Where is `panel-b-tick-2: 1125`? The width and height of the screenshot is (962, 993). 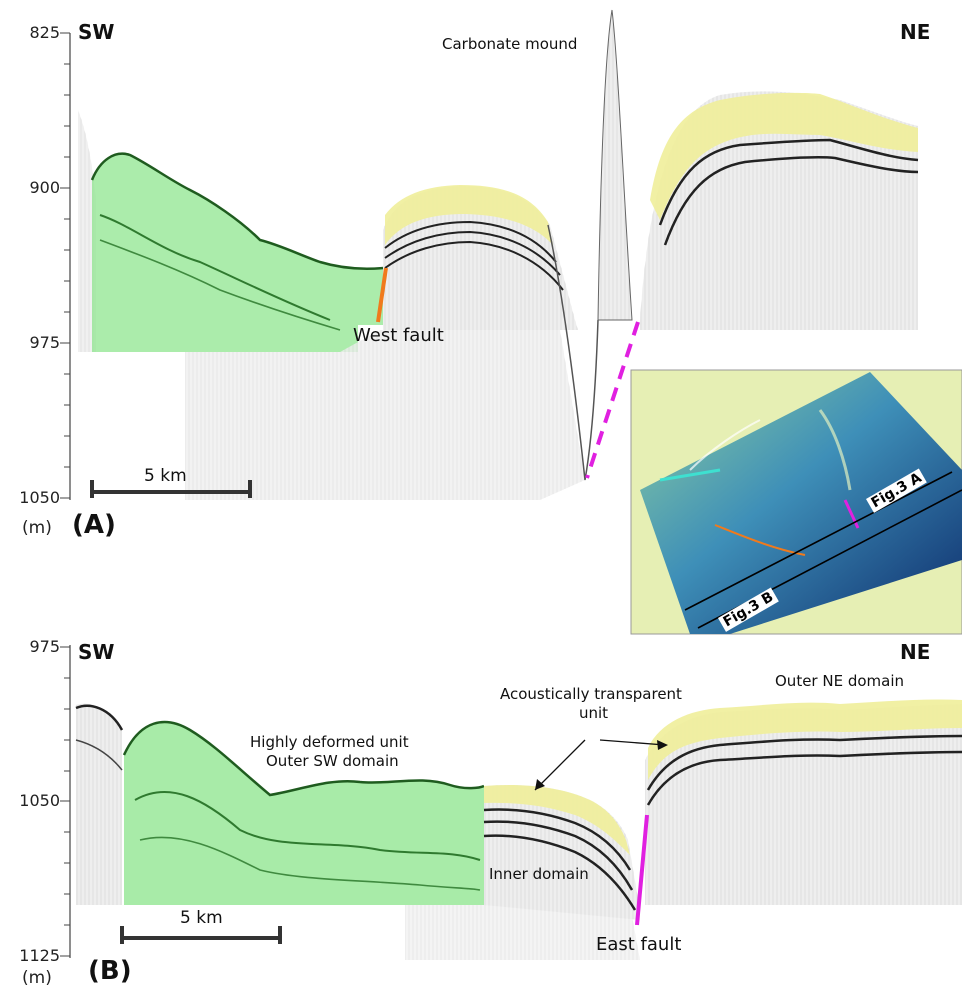 panel-b-tick-2: 1125 is located at coordinates (39, 955).